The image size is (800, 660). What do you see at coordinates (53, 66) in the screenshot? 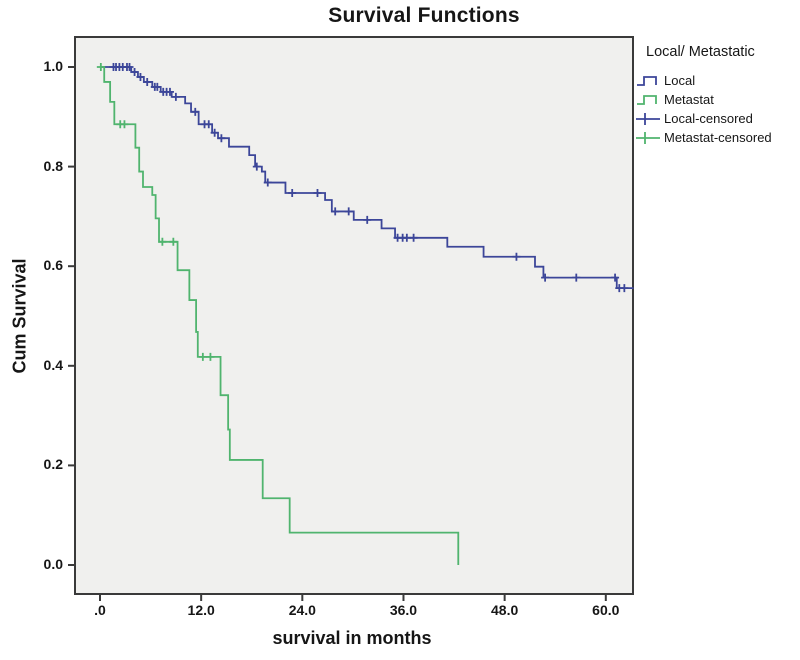
I see `y-tick-label: 1.0` at bounding box center [53, 66].